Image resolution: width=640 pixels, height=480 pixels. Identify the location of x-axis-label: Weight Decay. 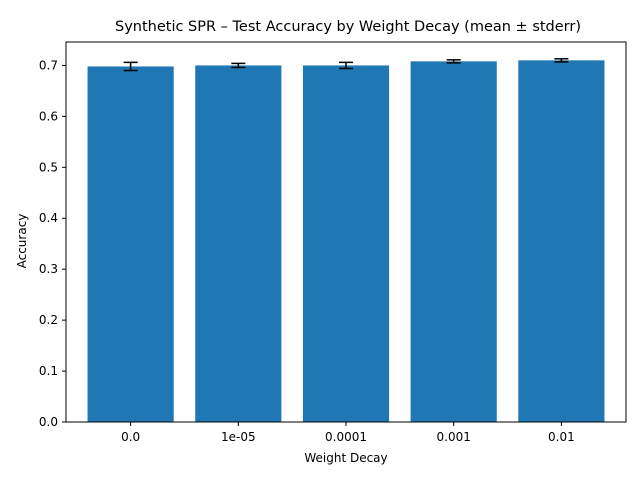
(345, 458).